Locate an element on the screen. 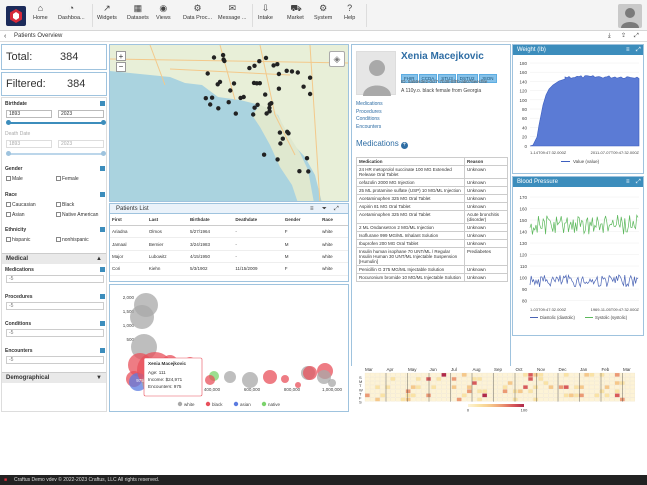  caucasian-checkbox is located at coordinates (8, 205).